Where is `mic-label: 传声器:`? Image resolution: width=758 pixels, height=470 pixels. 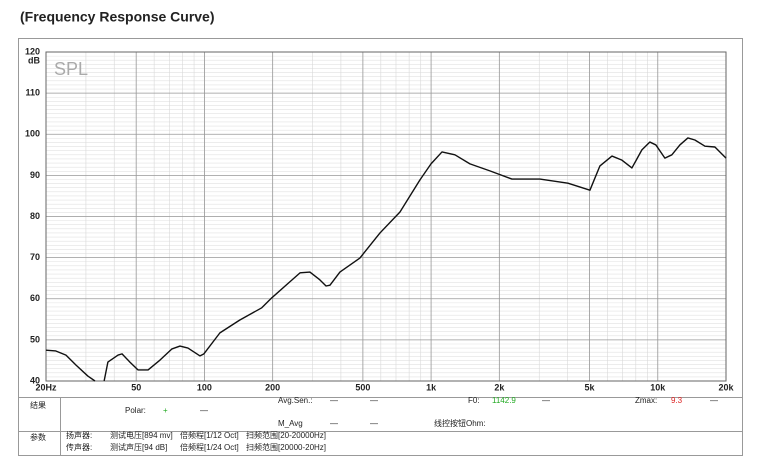
mic-label: 传声器: is located at coordinates (79, 447).